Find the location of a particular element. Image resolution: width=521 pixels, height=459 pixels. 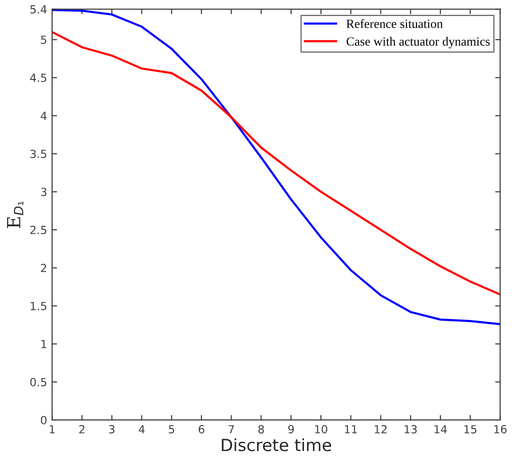

y-tick-label: 3 is located at coordinates (43, 192).